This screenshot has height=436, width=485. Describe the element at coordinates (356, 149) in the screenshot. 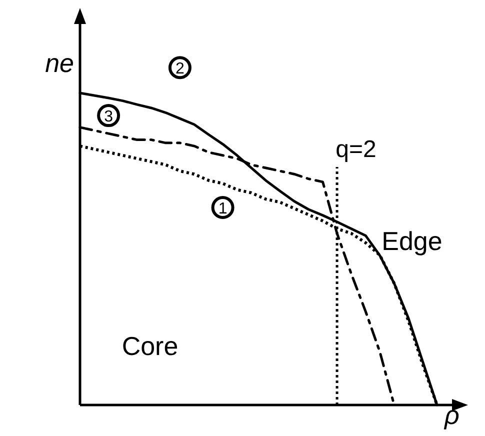

I see `annotation: q=2` at that location.